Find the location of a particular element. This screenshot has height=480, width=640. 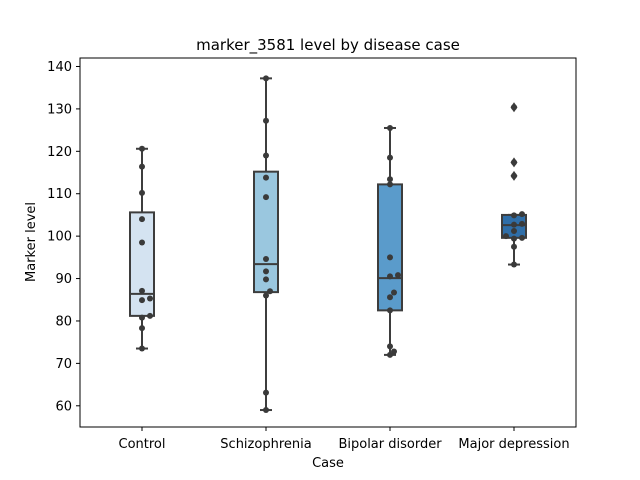

chart-title: marker_3581 level by disease case is located at coordinates (328, 45).